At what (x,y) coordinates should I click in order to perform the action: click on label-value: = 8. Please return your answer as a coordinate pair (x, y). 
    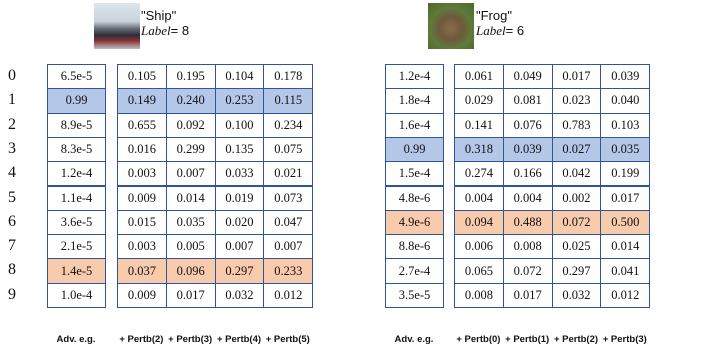
    Looking at the image, I should click on (180, 30).